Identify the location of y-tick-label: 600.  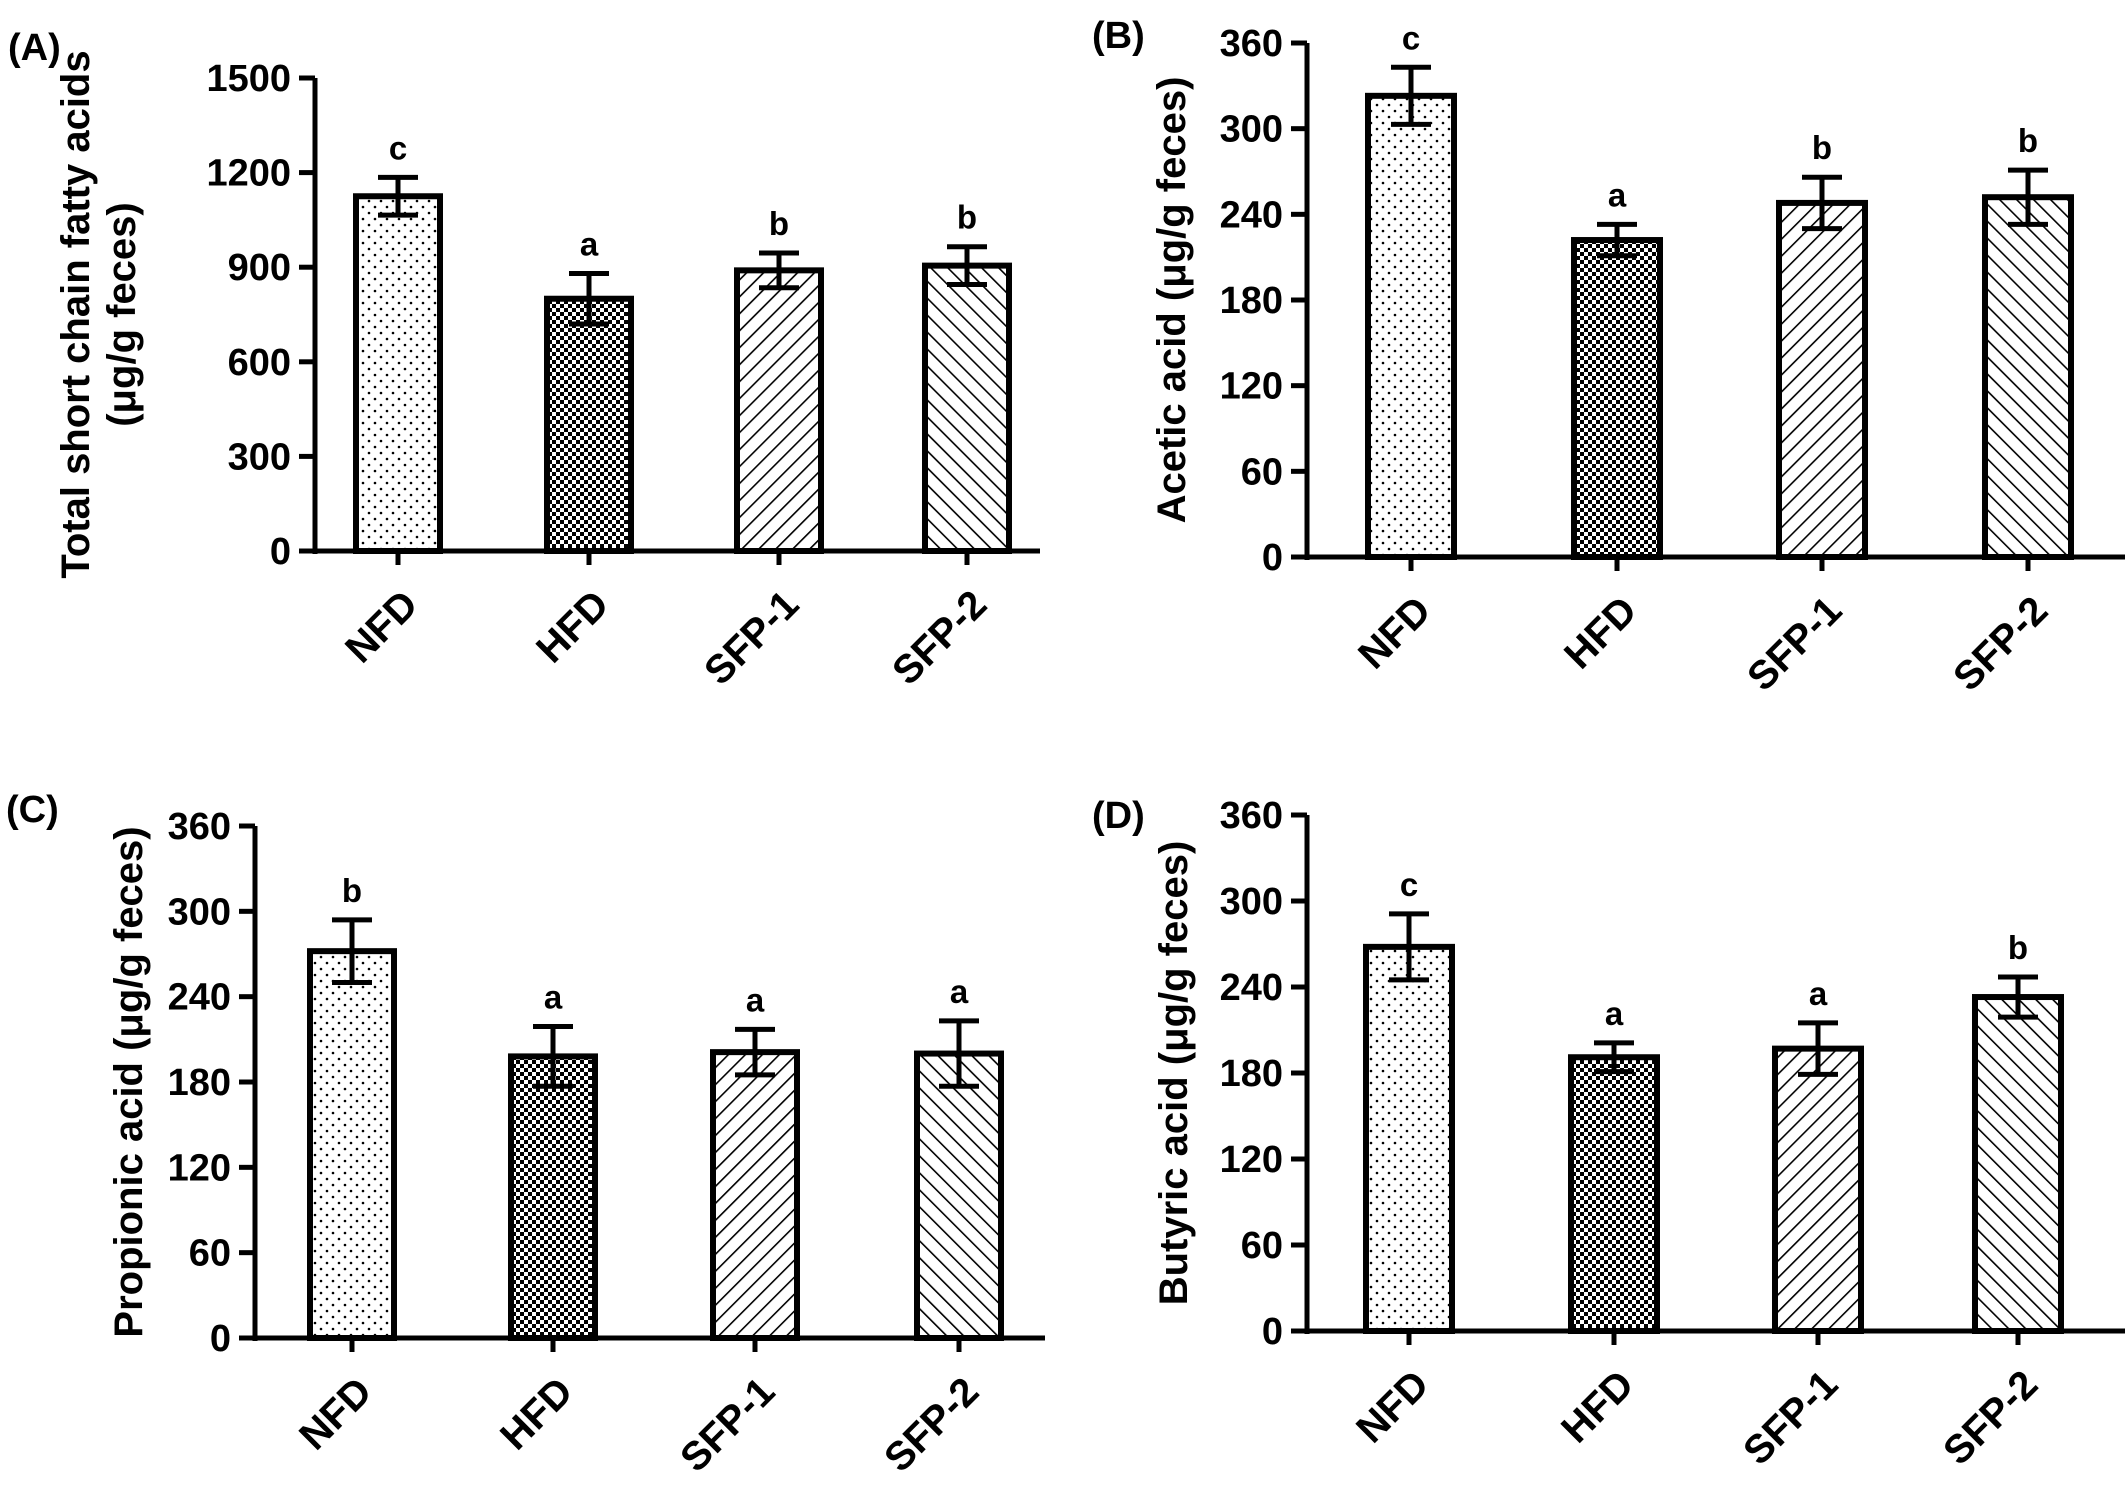
(259, 363).